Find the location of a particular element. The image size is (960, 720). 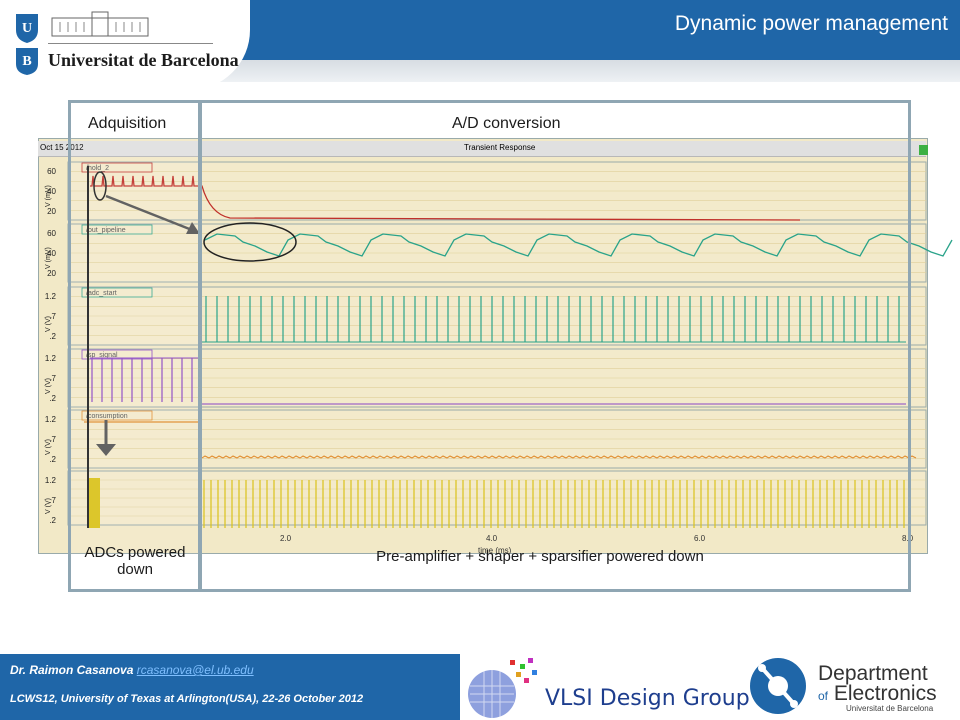

department-university: Universitat de Barcelona is located at coordinates (890, 708).